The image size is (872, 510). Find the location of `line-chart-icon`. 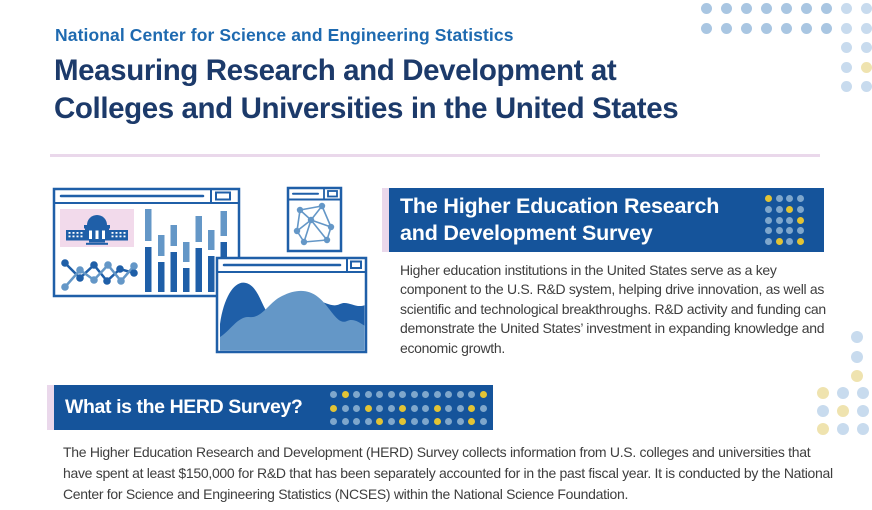

line-chart-icon is located at coordinates (99, 275).